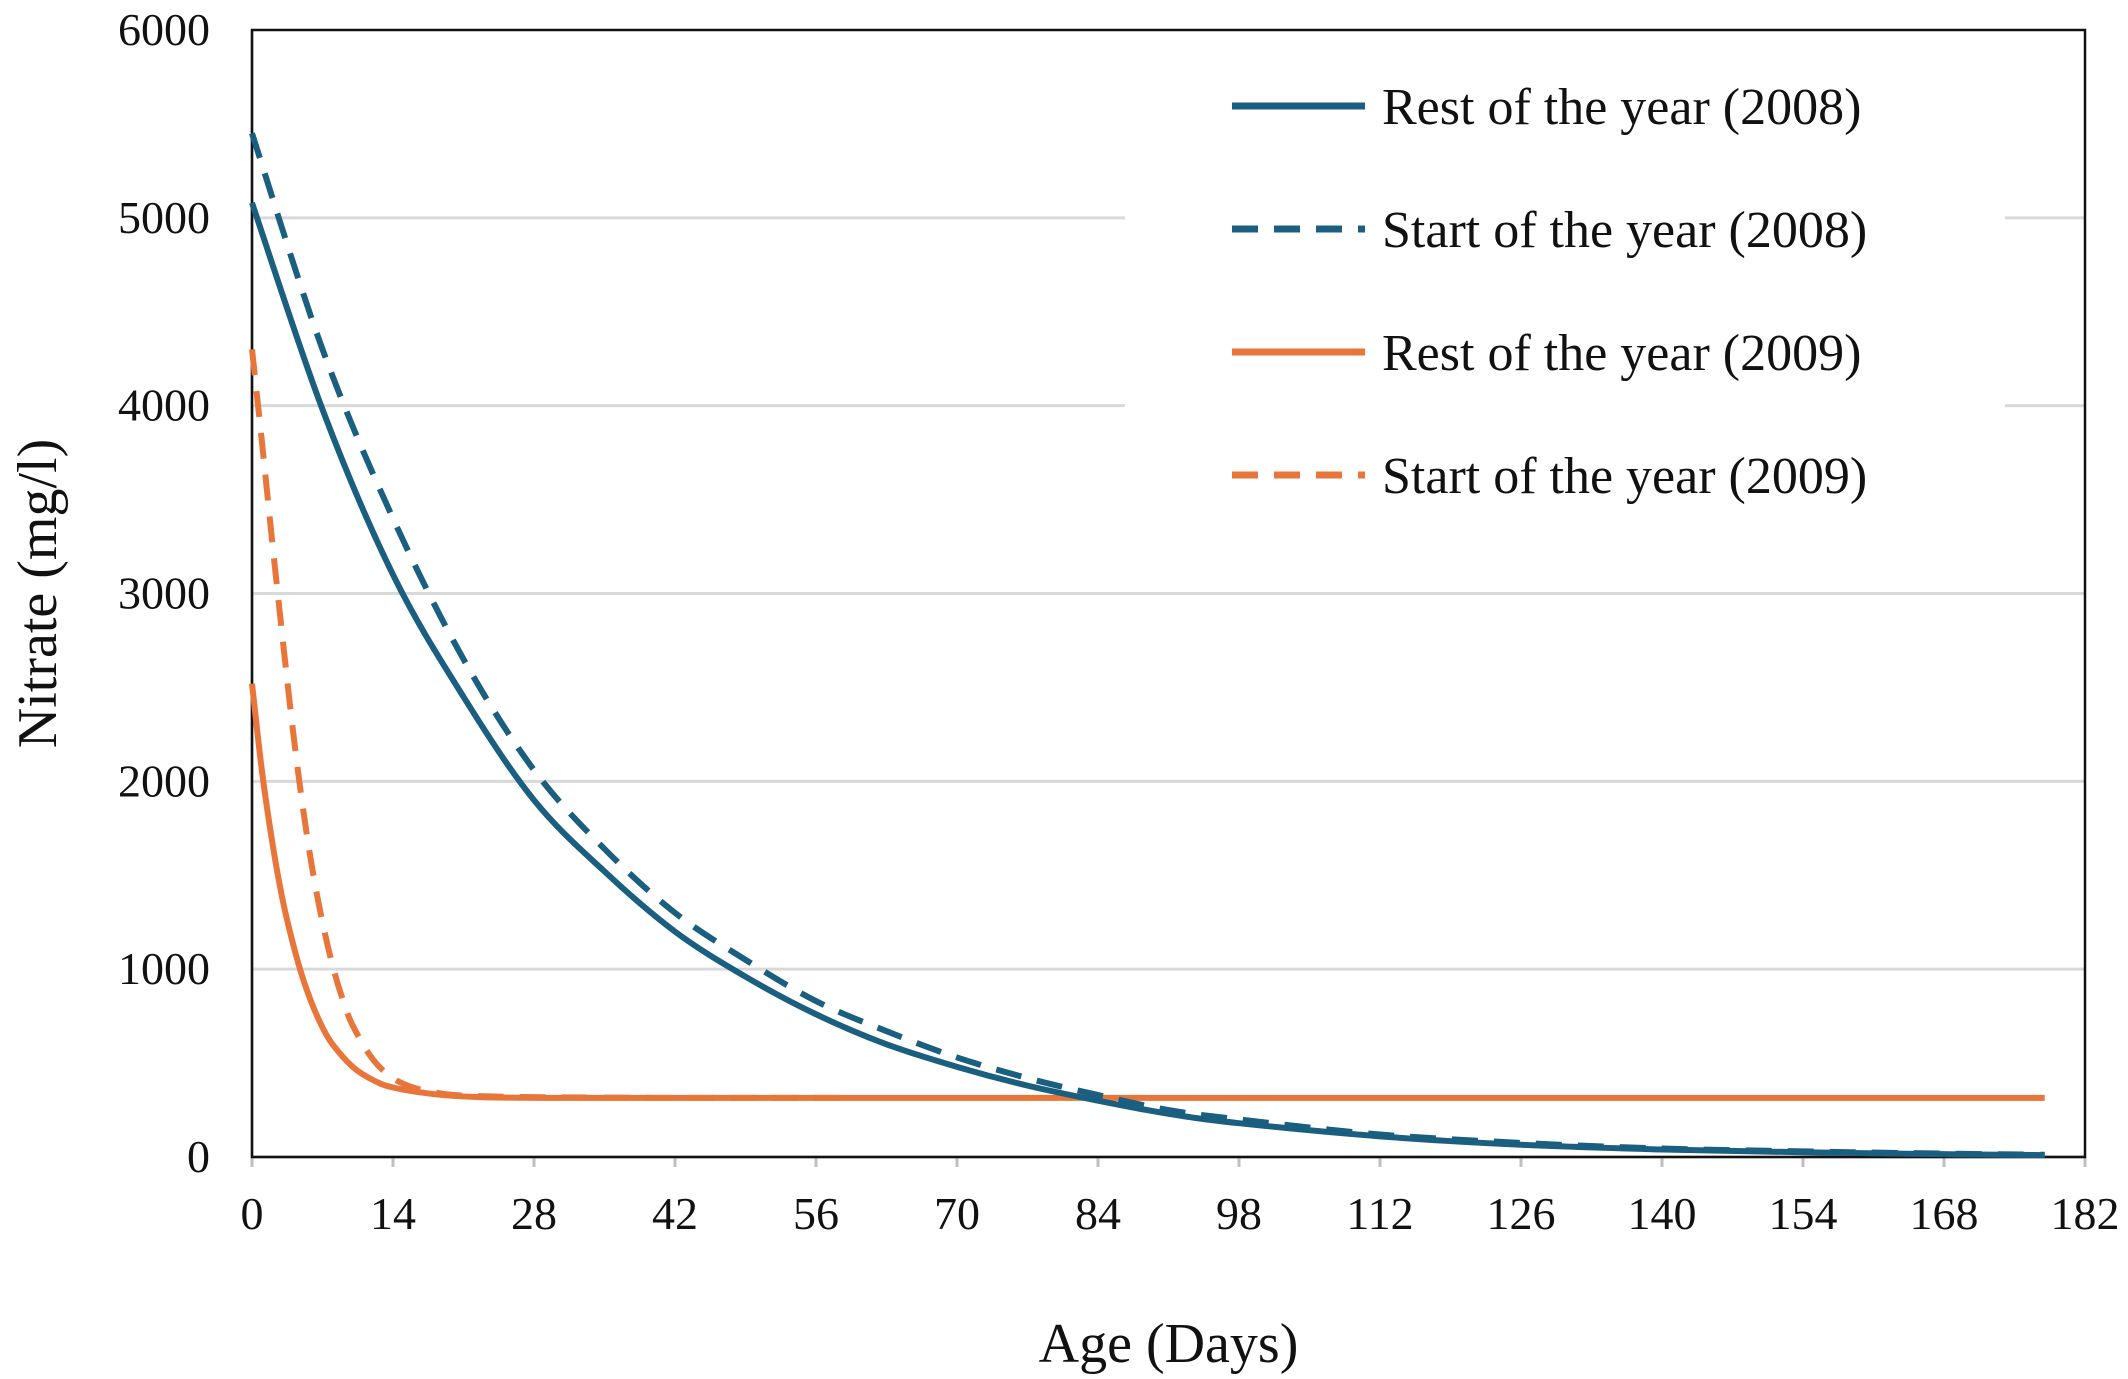 Image resolution: width=2128 pixels, height=1379 pixels. What do you see at coordinates (1944, 1213) in the screenshot?
I see `x-tick-label: 168` at bounding box center [1944, 1213].